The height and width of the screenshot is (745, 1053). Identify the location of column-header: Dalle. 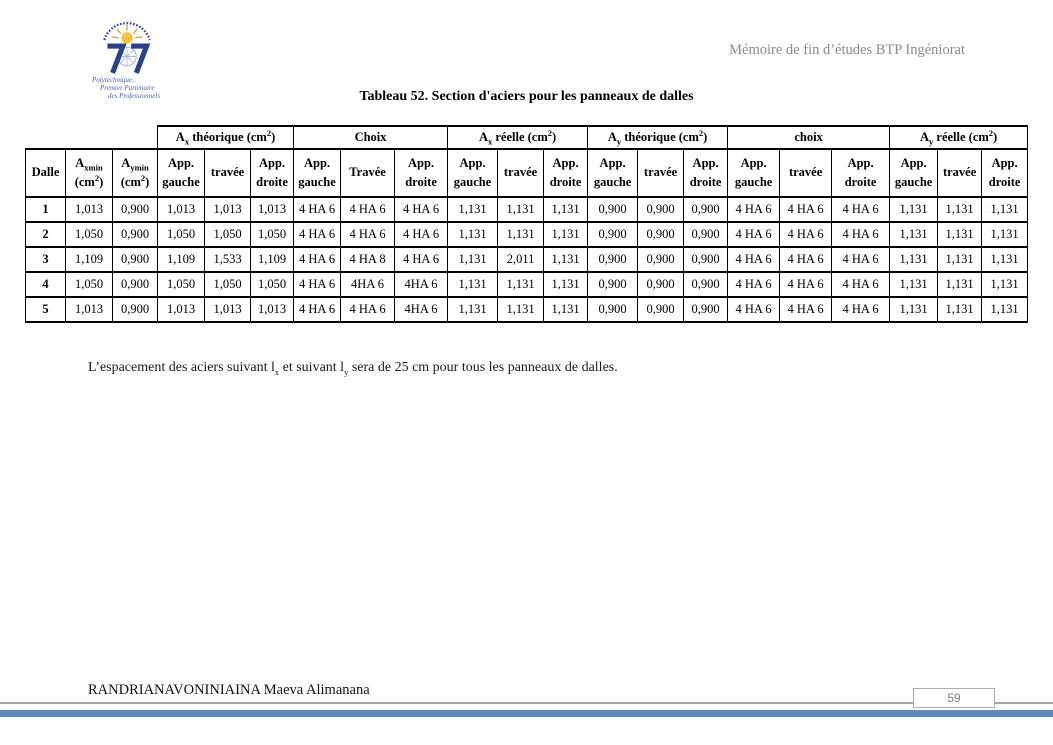
(45, 173).